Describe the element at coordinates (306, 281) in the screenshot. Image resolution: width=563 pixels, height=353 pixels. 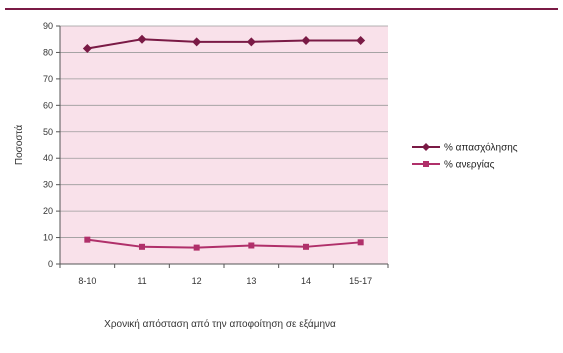
I see `x-tick-label: 14` at that location.